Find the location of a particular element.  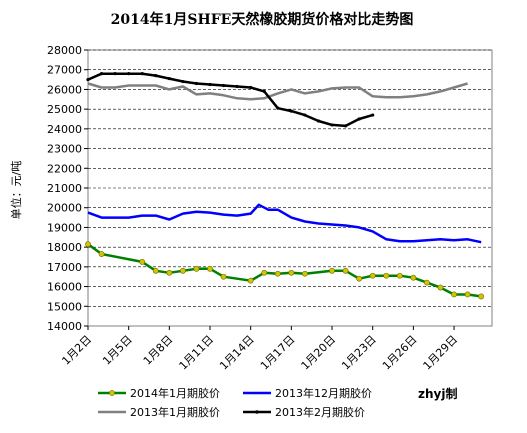

legend-label: 2014年1月期胶价 is located at coordinates (175, 393).